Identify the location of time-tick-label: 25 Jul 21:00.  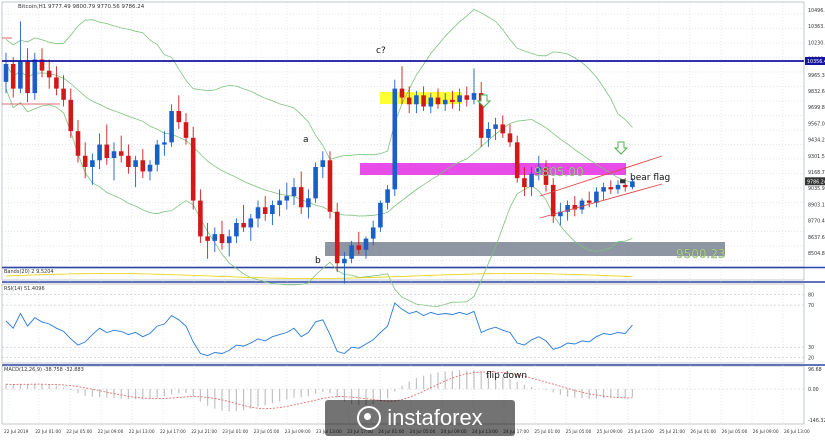
(672, 432).